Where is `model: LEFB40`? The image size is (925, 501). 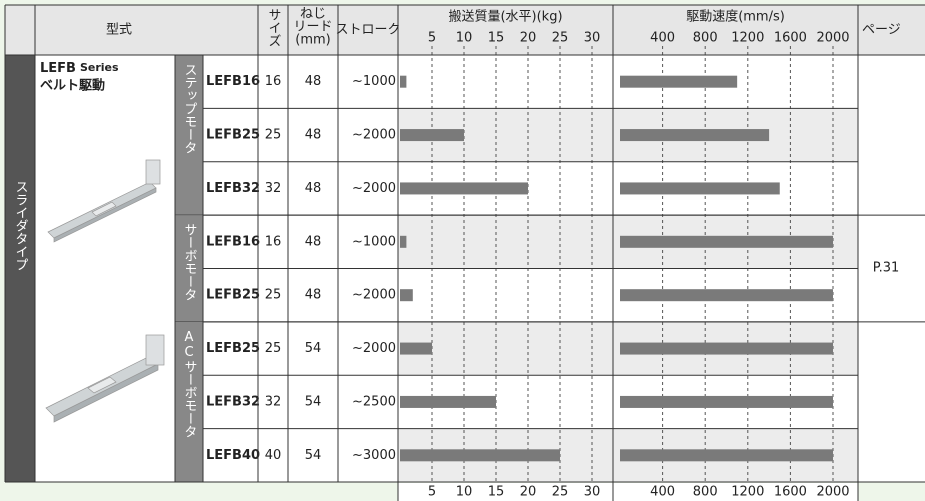
model: LEFB40 is located at coordinates (233, 455).